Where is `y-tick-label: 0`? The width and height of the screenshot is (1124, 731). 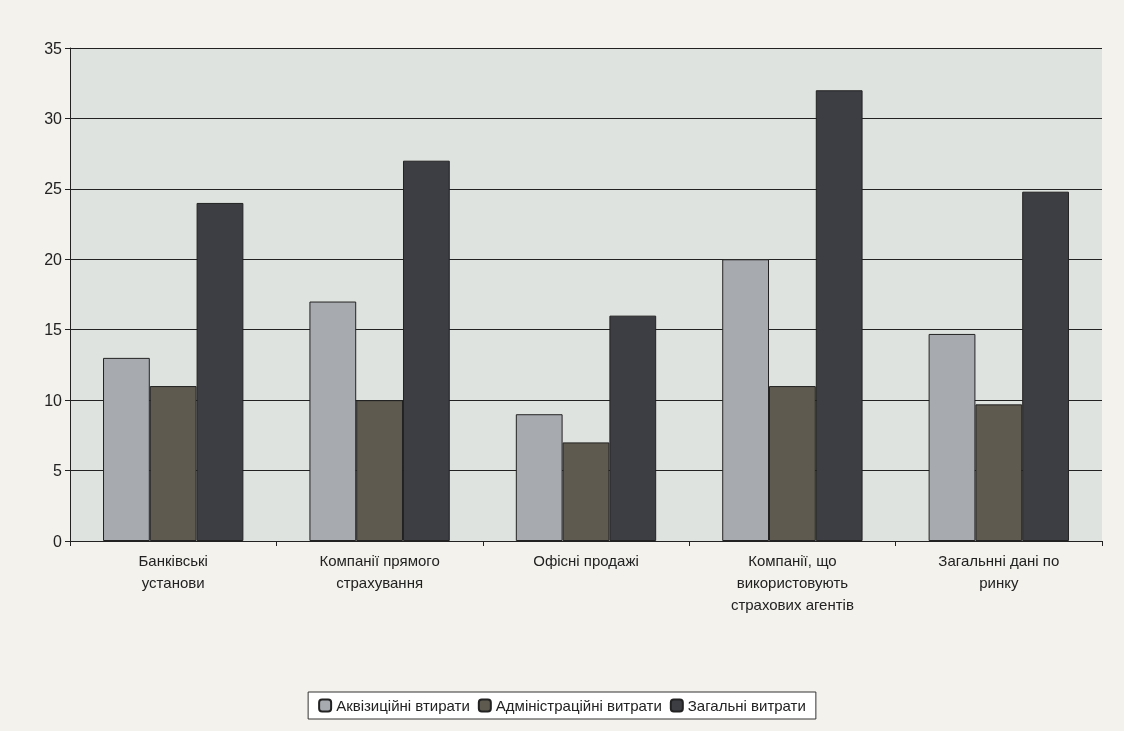 y-tick-label: 0 is located at coordinates (58, 541).